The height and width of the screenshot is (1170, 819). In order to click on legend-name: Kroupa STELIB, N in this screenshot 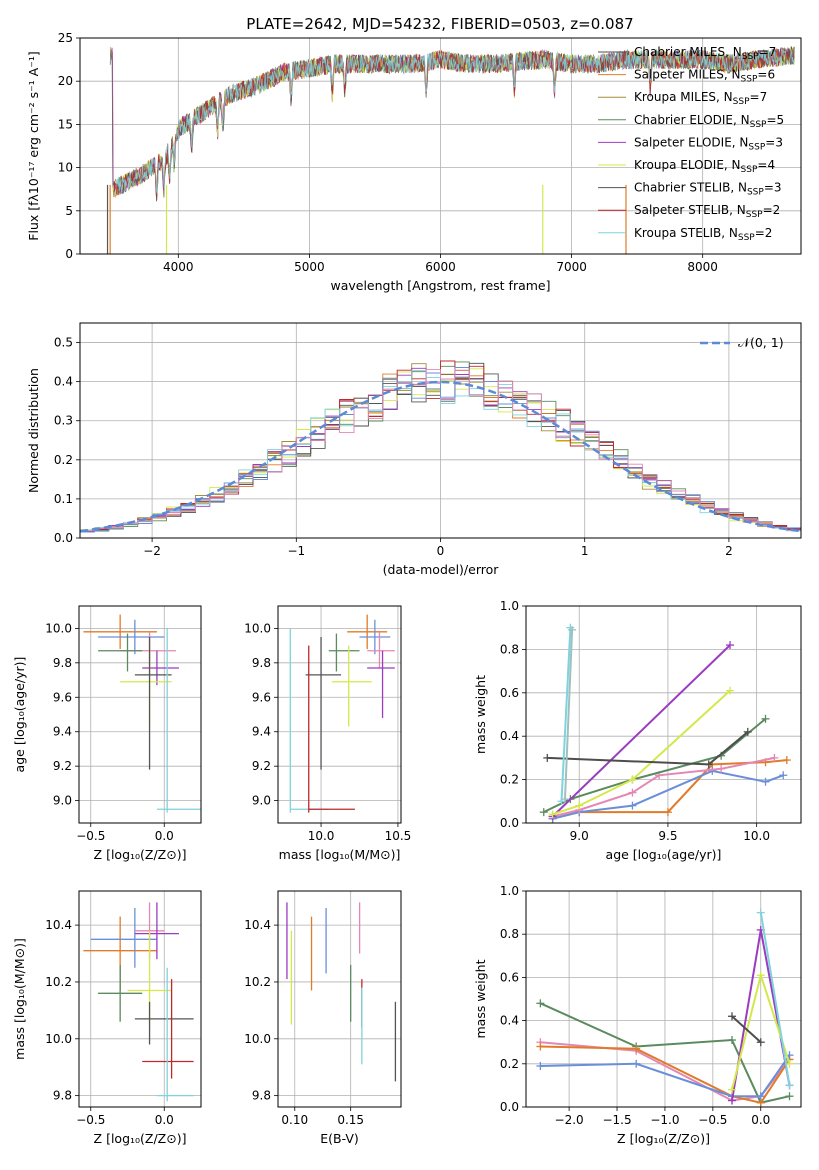, I will do `click(686, 233)`.